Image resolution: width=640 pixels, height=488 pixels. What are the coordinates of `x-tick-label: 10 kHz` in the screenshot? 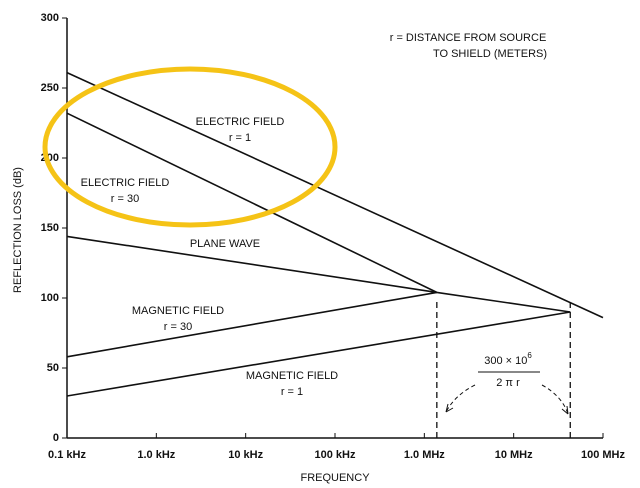 It's located at (245, 455).